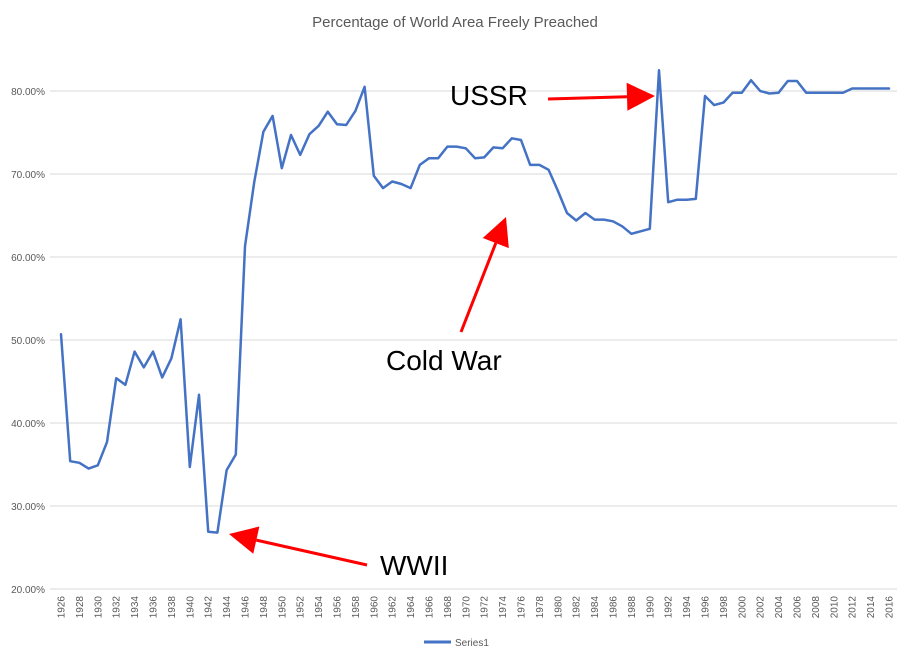 Image resolution: width=911 pixels, height=661 pixels. What do you see at coordinates (798, 607) in the screenshot?
I see `x-tick-label: 2006` at bounding box center [798, 607].